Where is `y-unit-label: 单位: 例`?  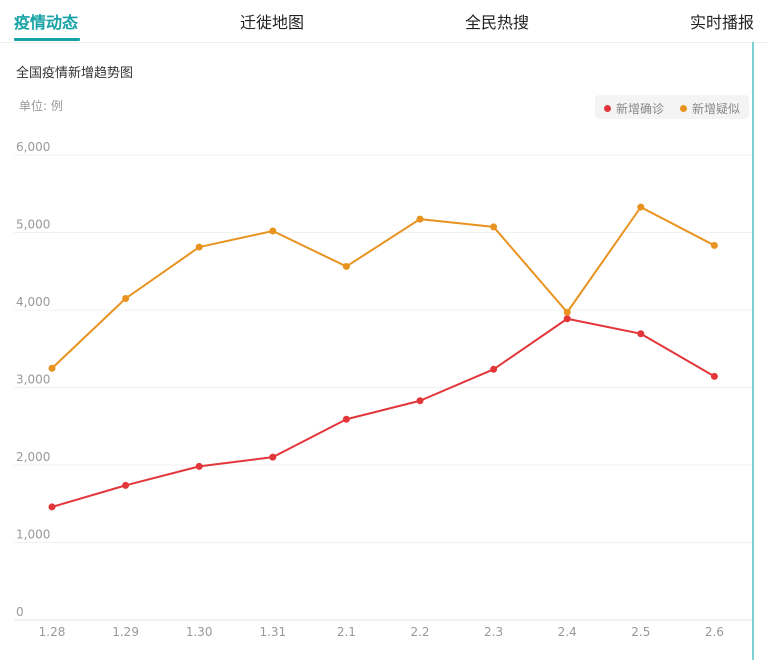
y-unit-label: 单位: 例 is located at coordinates (41, 106).